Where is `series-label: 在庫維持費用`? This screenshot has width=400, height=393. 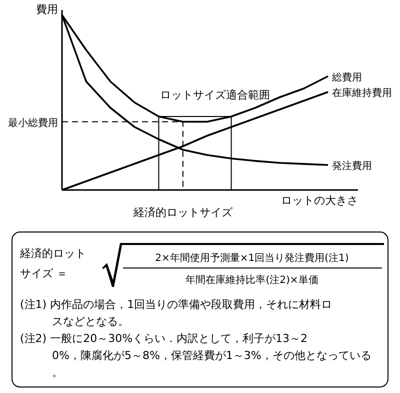
series-label: 在庫維持費用 is located at coordinates (362, 93).